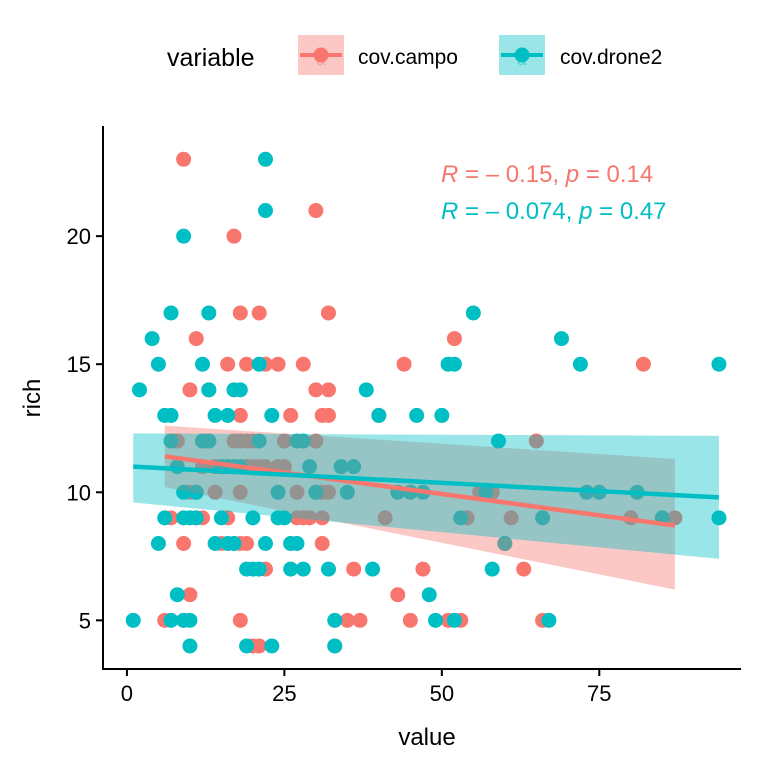 The width and height of the screenshot is (768, 773). I want to click on legend-item-1: cov.drone2 a, so click(580, 55).